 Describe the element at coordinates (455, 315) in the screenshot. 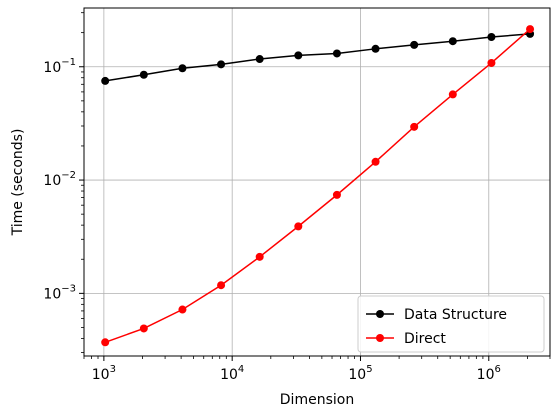

I see `legend-label-data-structure: Data Structure` at that location.